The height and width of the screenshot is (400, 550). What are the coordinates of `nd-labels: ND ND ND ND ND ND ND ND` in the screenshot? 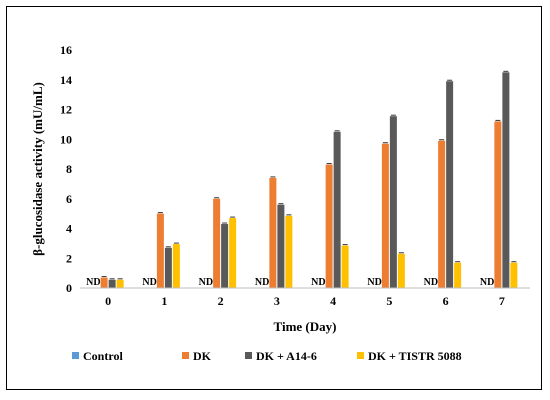 It's located at (290, 282).